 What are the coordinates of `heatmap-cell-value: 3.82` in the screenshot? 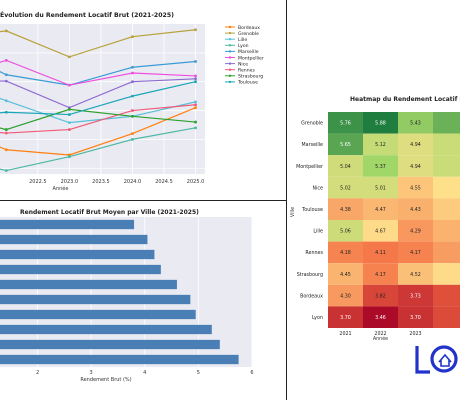 It's located at (380, 296).